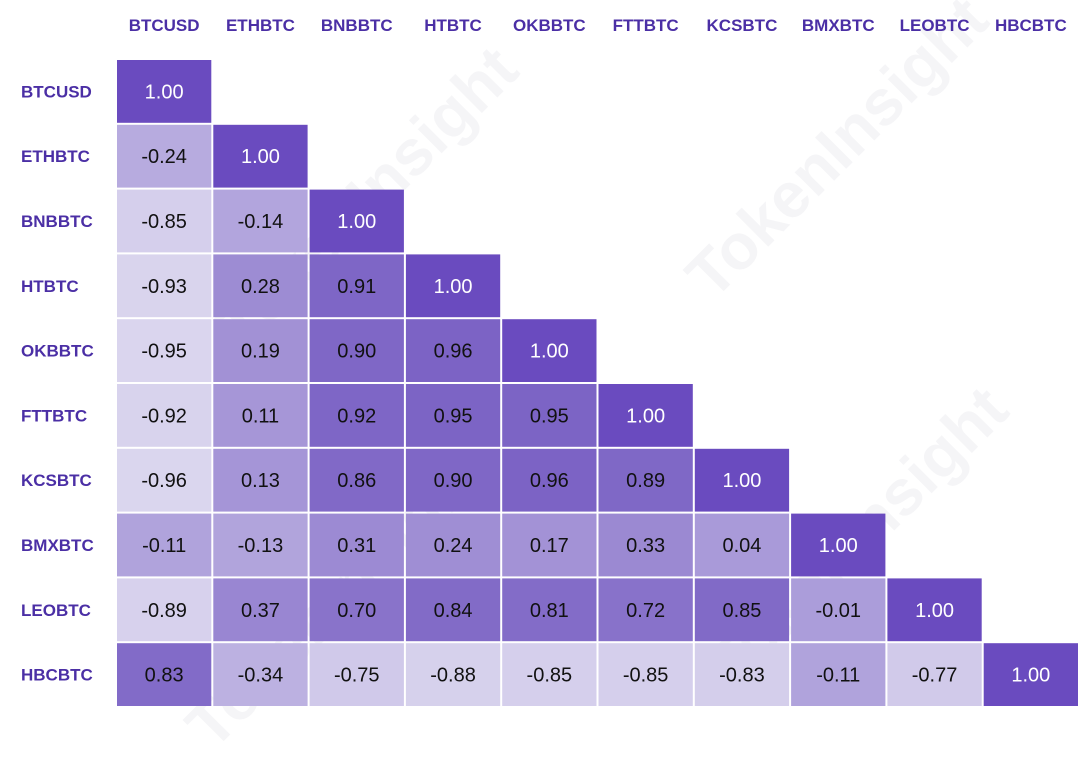  I want to click on heatmap-cell-value: -0.75, so click(357, 676).